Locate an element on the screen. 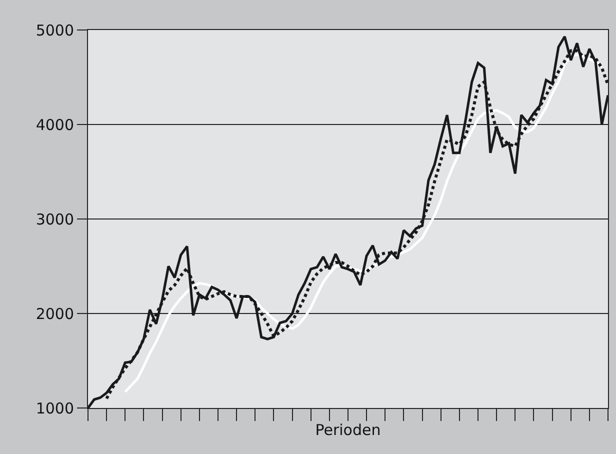 The height and width of the screenshot is (454, 616). y-tick-label: 5000 is located at coordinates (55, 30).